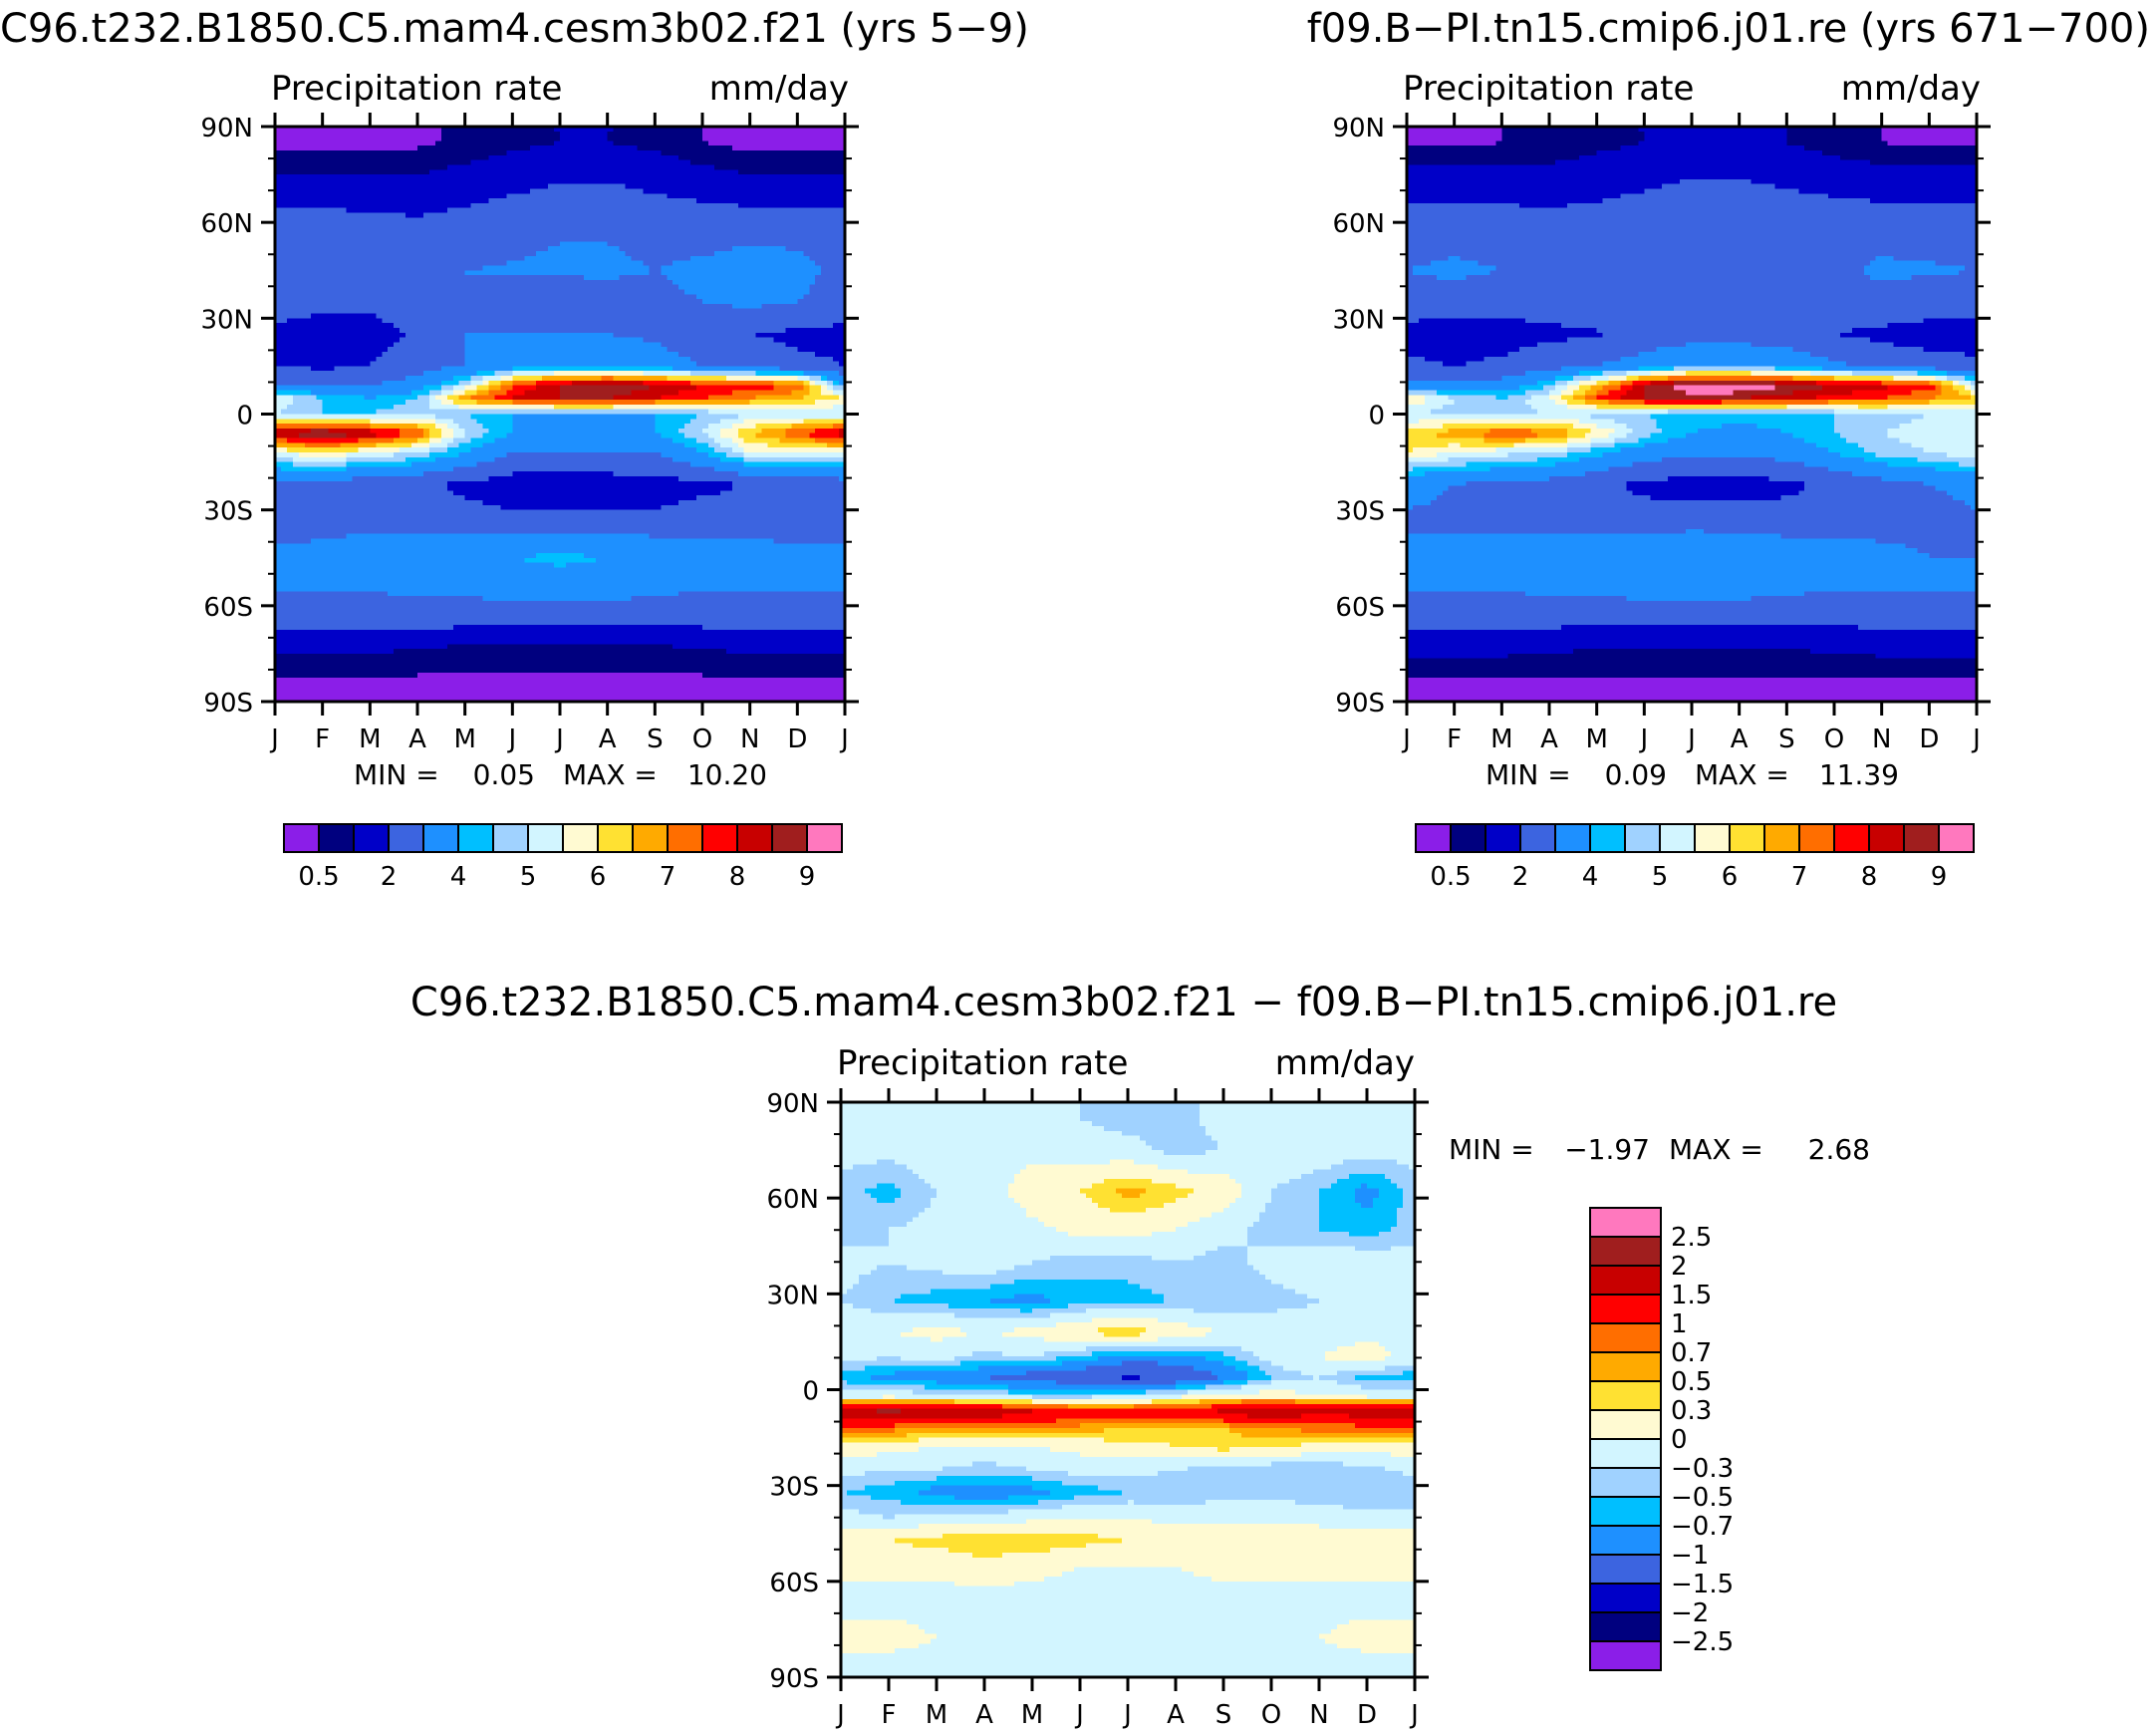 This screenshot has height=1733, width=2156. I want to click on colorbar-label: 0.5, so click(1450, 877).